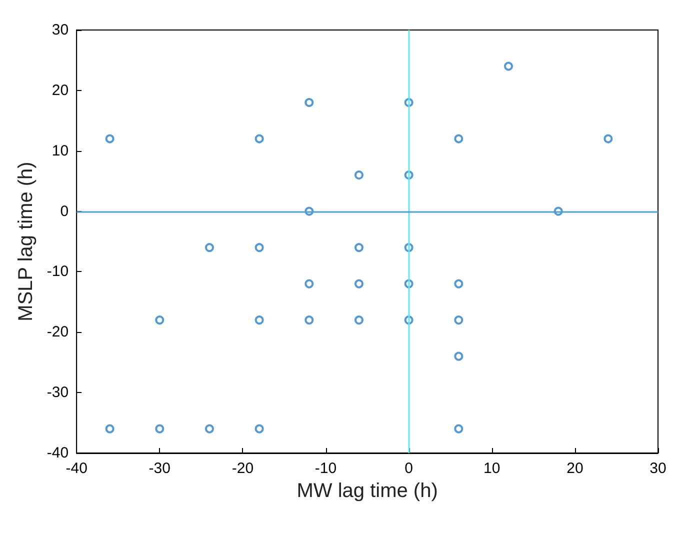 The height and width of the screenshot is (539, 681). Describe the element at coordinates (57, 393) in the screenshot. I see `y-tick-label: -30` at that location.